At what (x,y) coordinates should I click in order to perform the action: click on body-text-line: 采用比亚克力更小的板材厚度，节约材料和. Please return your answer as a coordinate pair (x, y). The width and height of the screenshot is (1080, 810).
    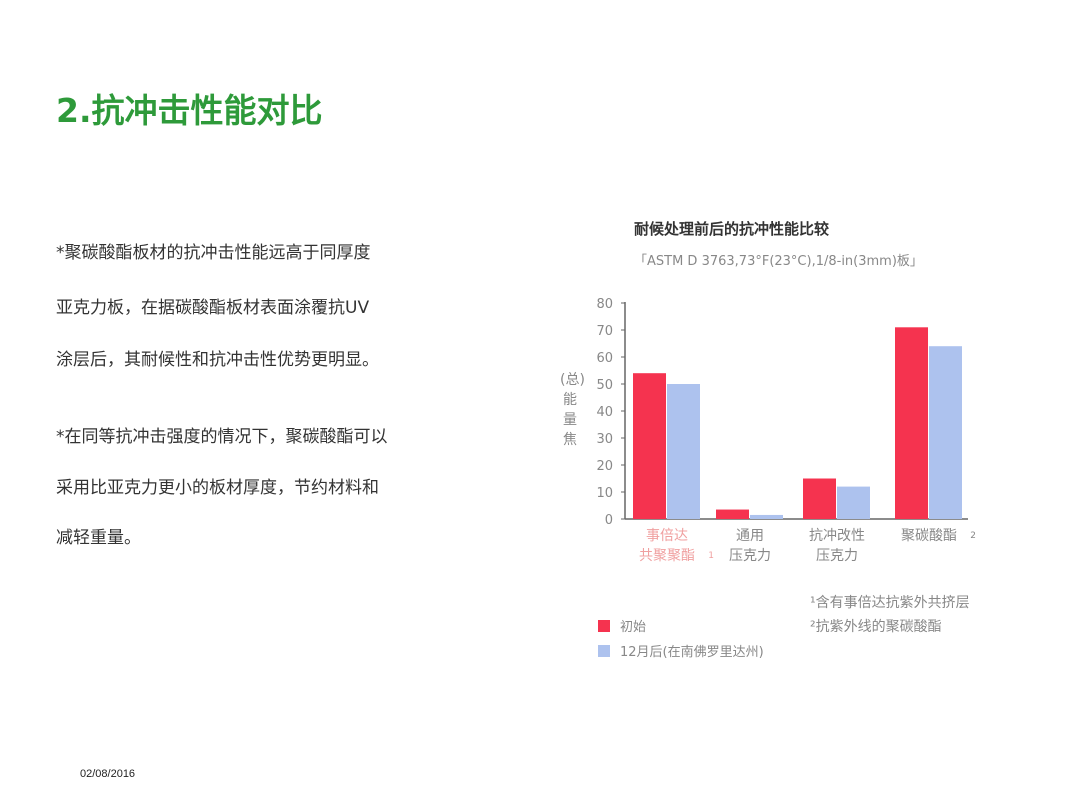
    Looking at the image, I should click on (217, 488).